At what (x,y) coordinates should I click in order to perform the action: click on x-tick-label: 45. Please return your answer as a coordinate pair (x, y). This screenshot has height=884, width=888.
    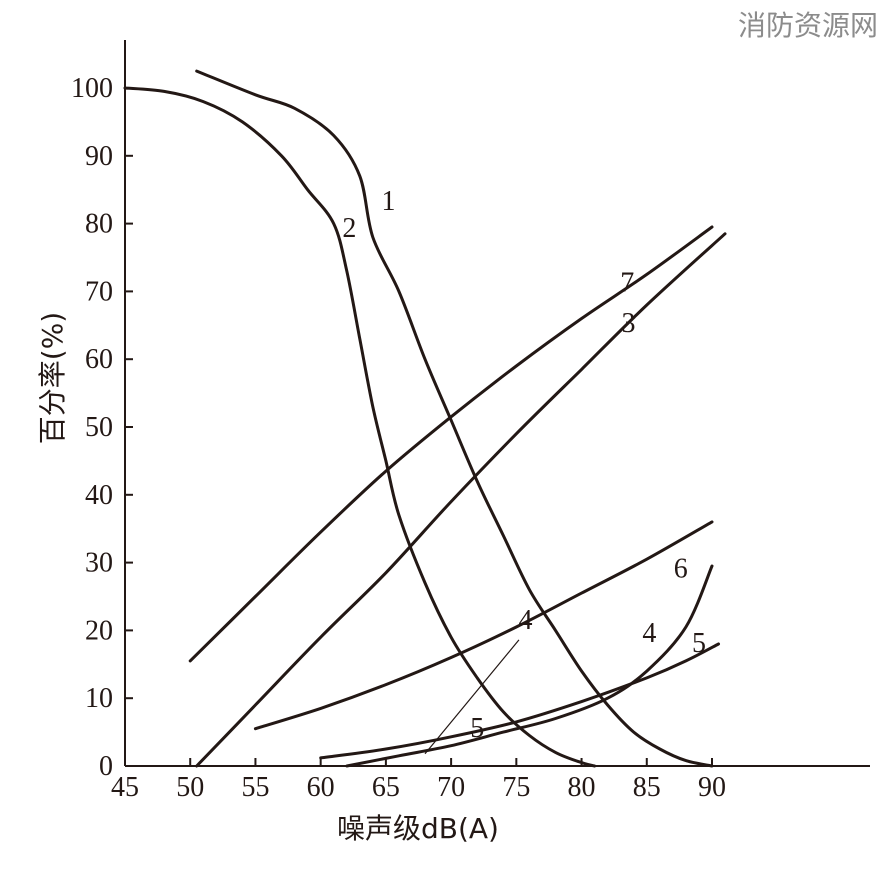
    Looking at the image, I should click on (125, 787).